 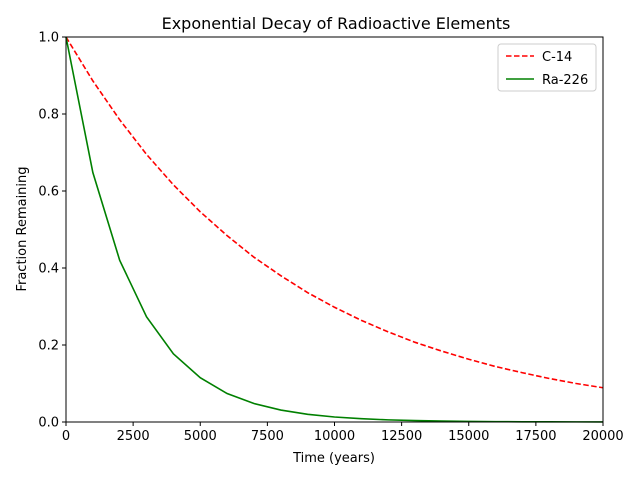 I want to click on y-tick-label: 1.0, so click(x=48, y=38).